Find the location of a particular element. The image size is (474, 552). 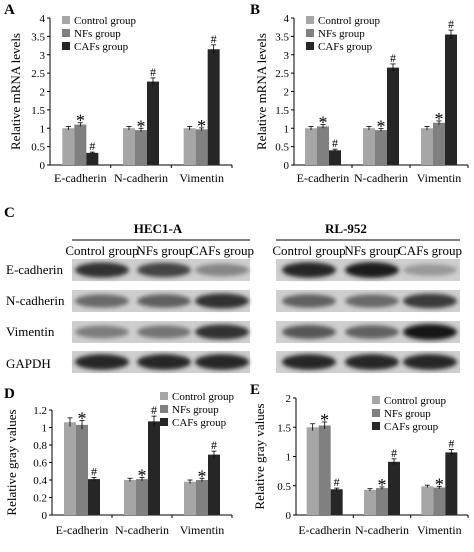

panel-letter-e: E is located at coordinates (255, 390).